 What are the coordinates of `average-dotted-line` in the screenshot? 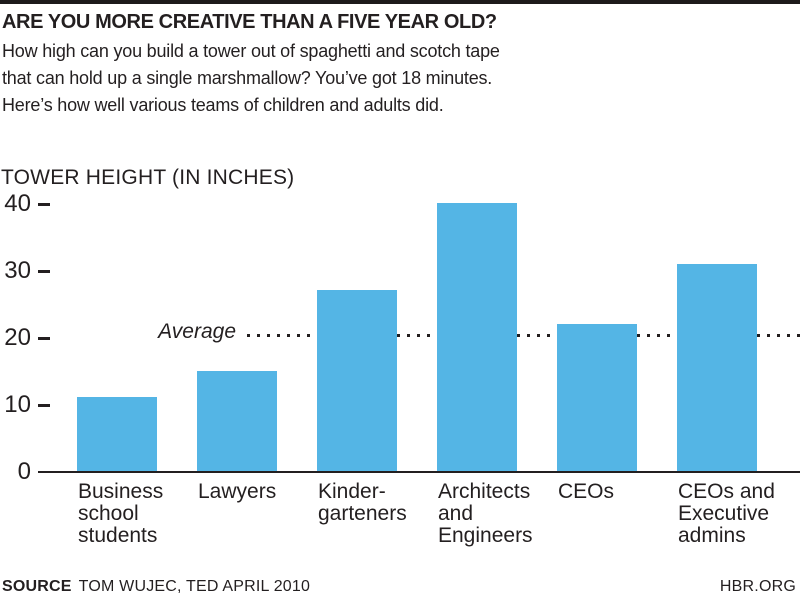 It's located at (523, 335).